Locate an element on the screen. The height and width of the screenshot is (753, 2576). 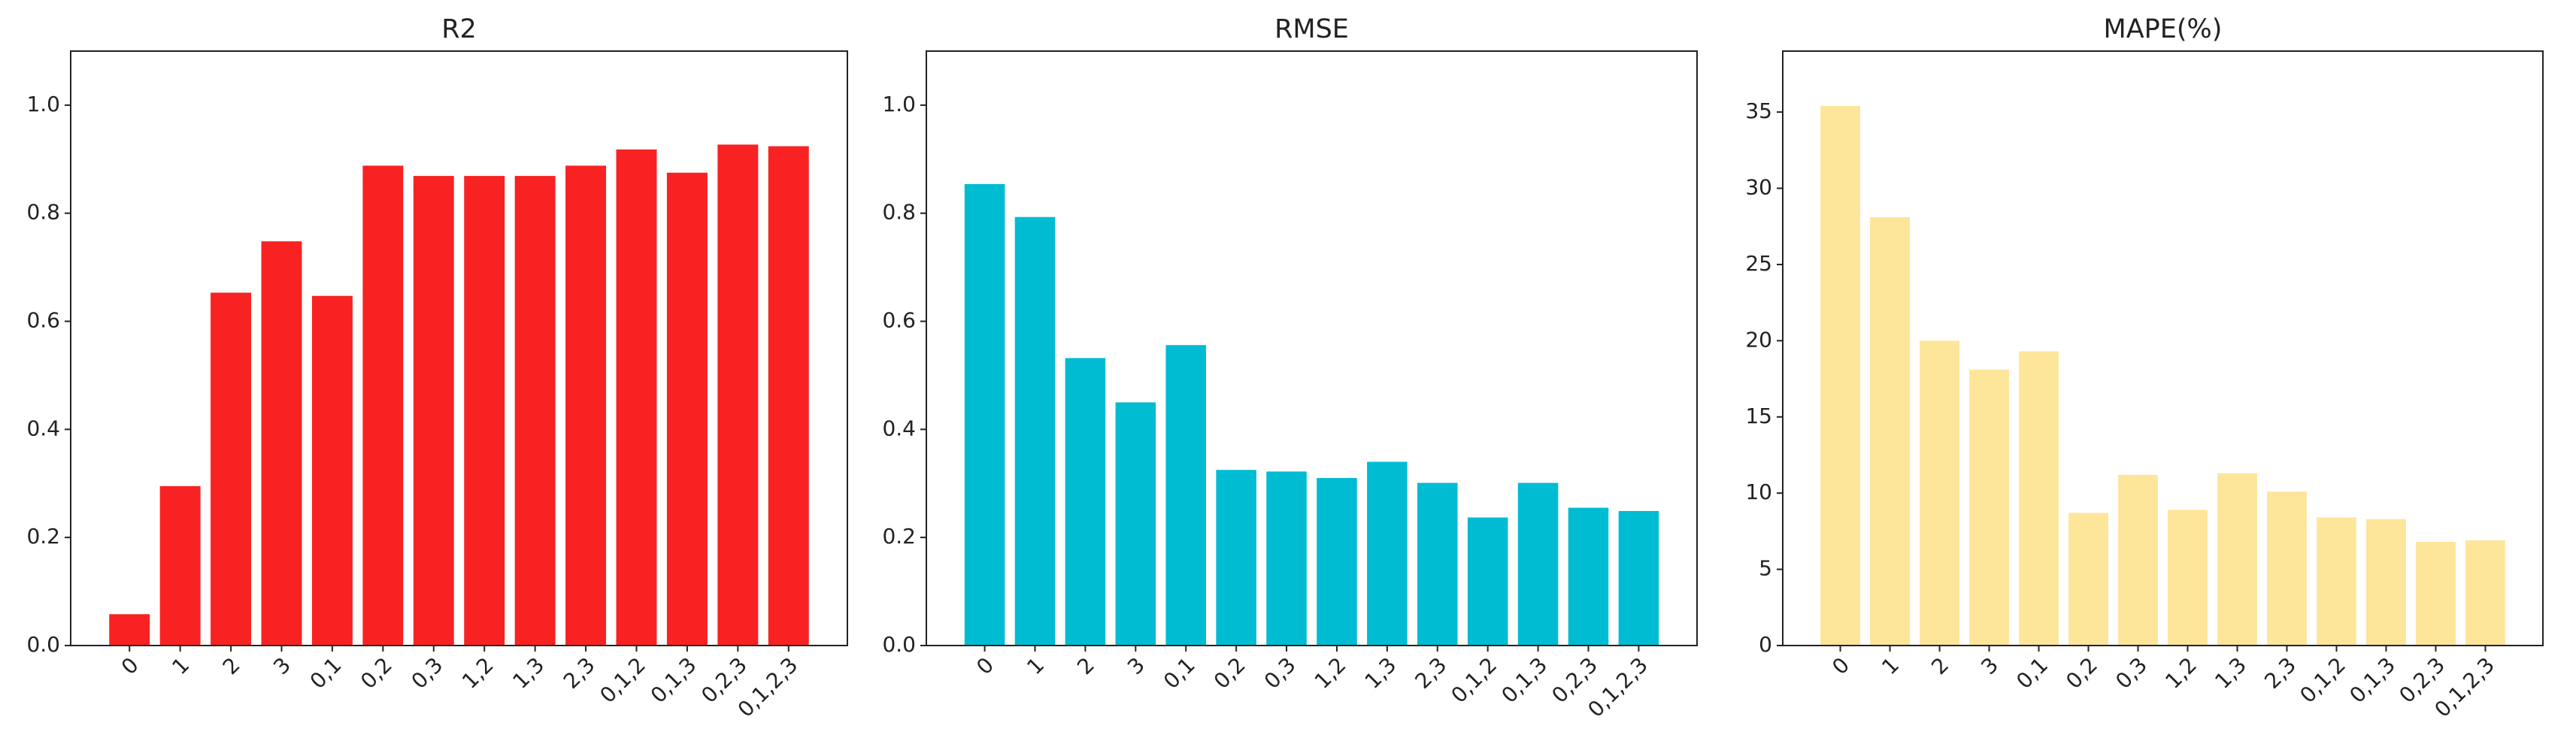
y-tick-label: 35 is located at coordinates (1758, 110).